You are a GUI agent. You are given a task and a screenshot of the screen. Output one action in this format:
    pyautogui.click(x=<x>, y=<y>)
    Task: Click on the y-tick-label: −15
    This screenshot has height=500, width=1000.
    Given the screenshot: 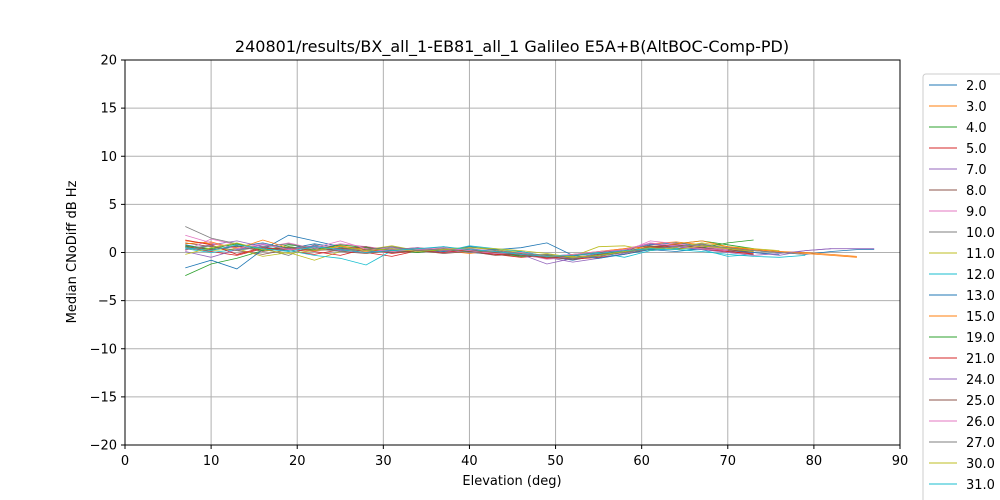 What is the action you would take?
    pyautogui.click(x=103, y=397)
    